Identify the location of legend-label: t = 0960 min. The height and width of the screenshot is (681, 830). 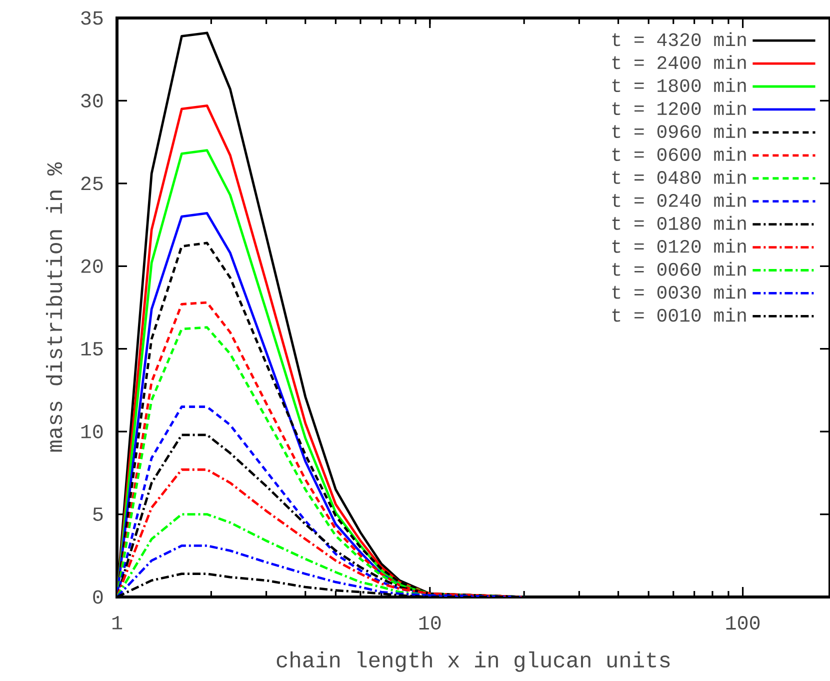
(679, 131).